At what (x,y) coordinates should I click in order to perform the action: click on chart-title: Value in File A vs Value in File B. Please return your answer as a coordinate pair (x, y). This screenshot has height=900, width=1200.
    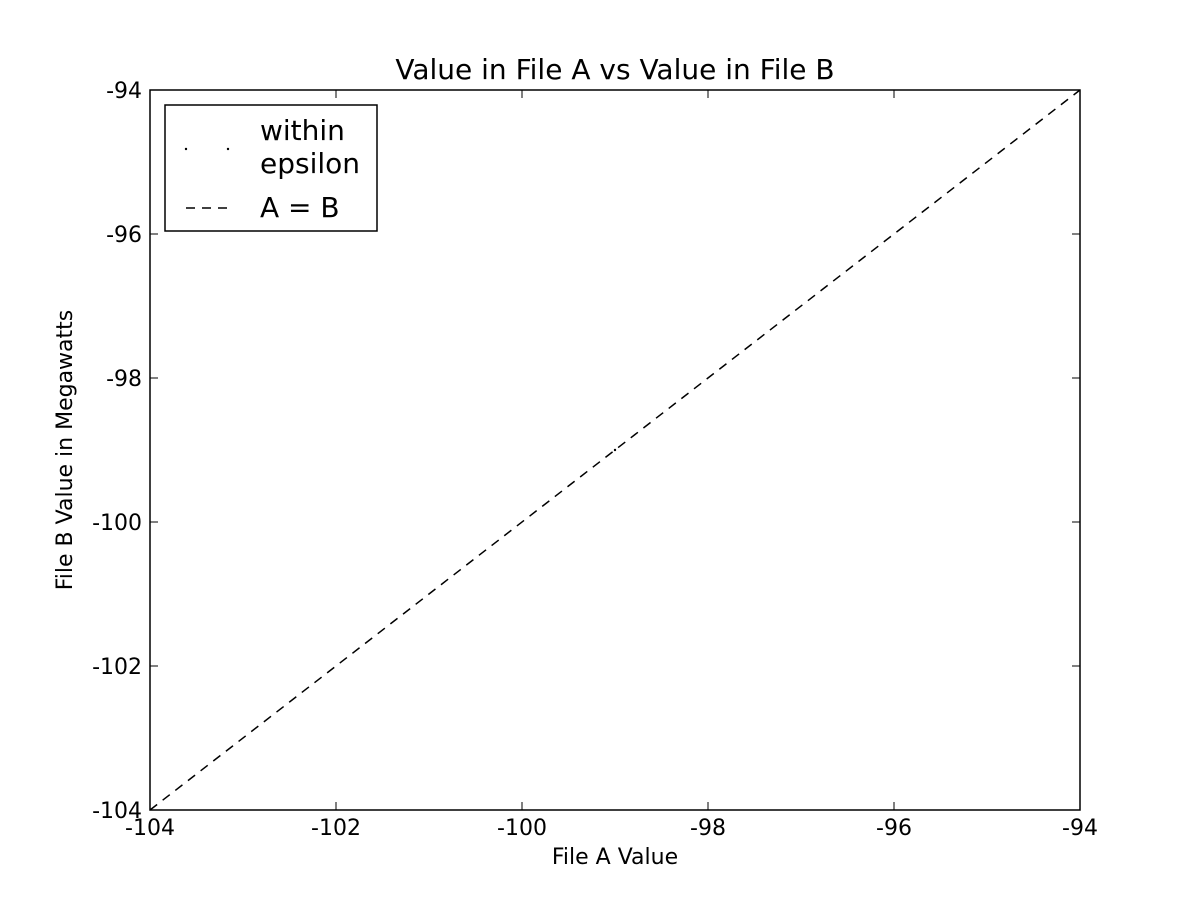
    Looking at the image, I should click on (614, 69).